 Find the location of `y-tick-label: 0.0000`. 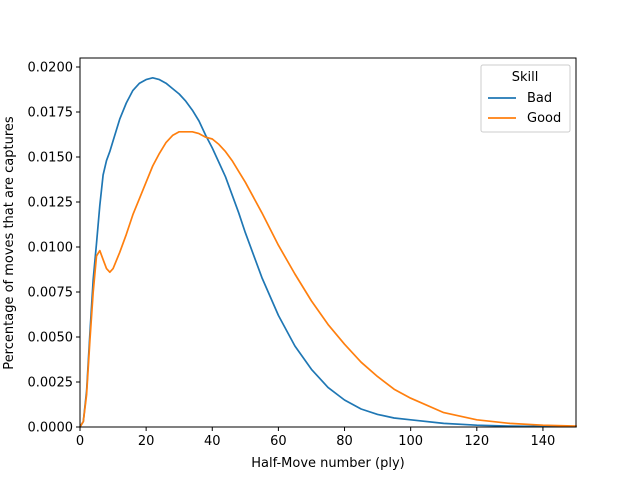

y-tick-label: 0.0000 is located at coordinates (51, 428).